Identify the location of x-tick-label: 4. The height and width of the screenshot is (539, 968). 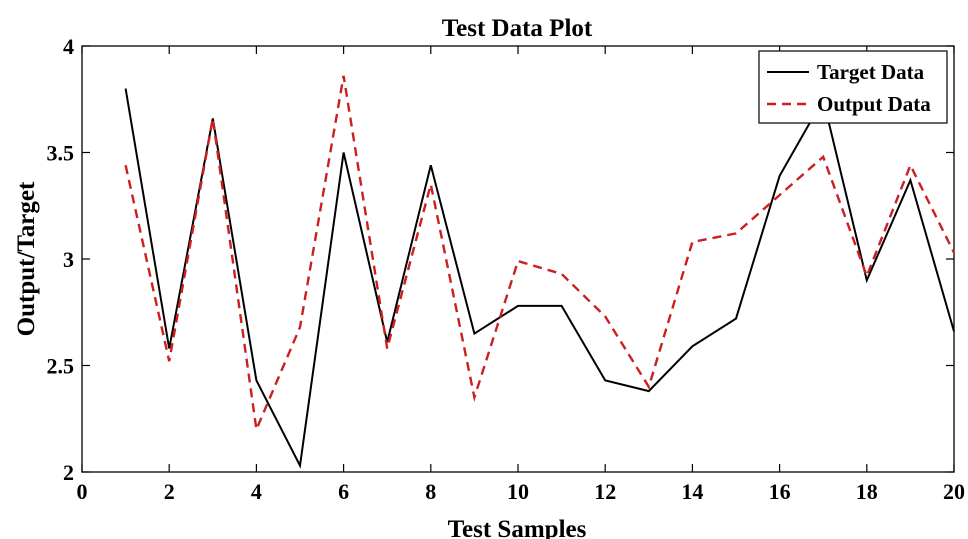
(256, 491).